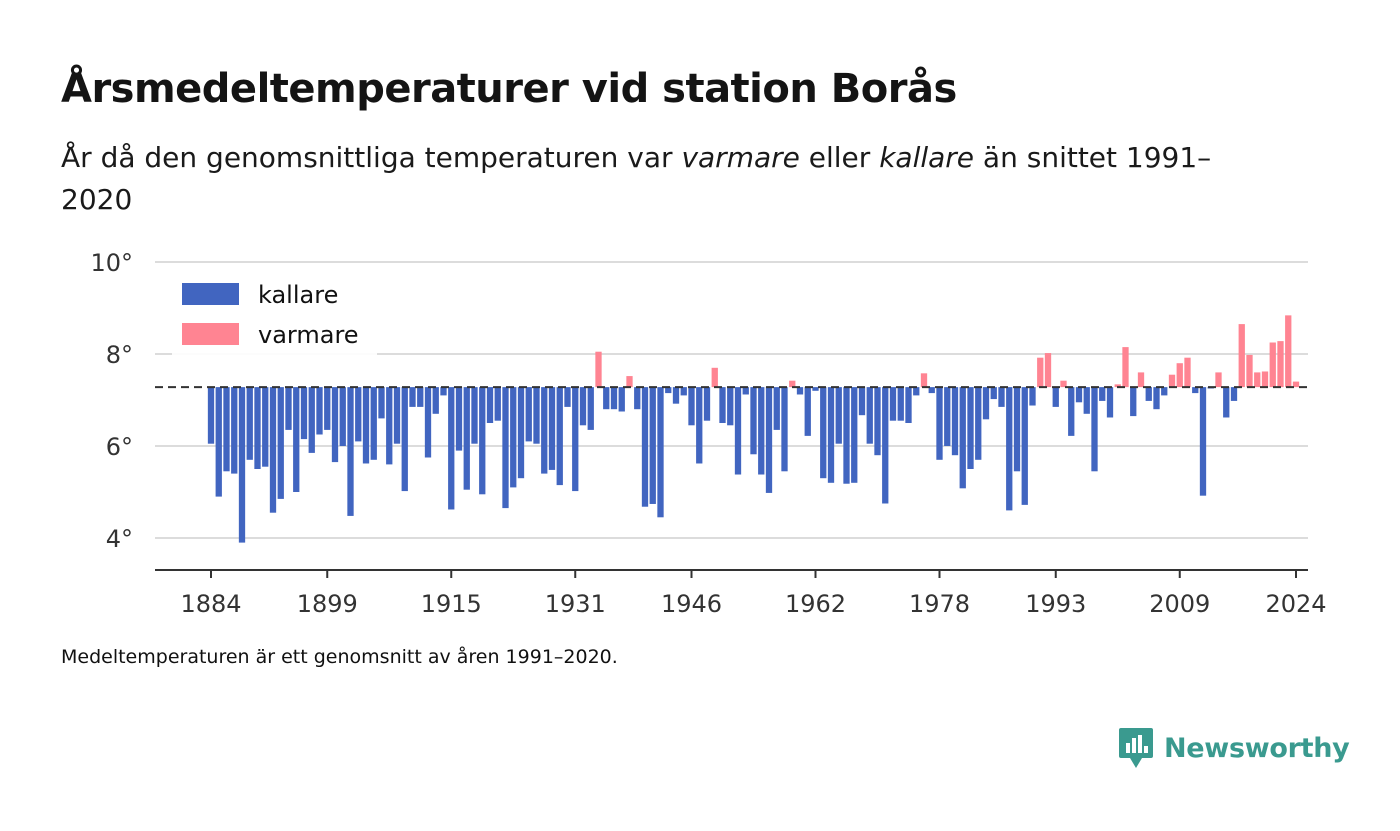 The width and height of the screenshot is (1400, 831). Describe the element at coordinates (428, 422) in the screenshot. I see `bar-1912` at that location.